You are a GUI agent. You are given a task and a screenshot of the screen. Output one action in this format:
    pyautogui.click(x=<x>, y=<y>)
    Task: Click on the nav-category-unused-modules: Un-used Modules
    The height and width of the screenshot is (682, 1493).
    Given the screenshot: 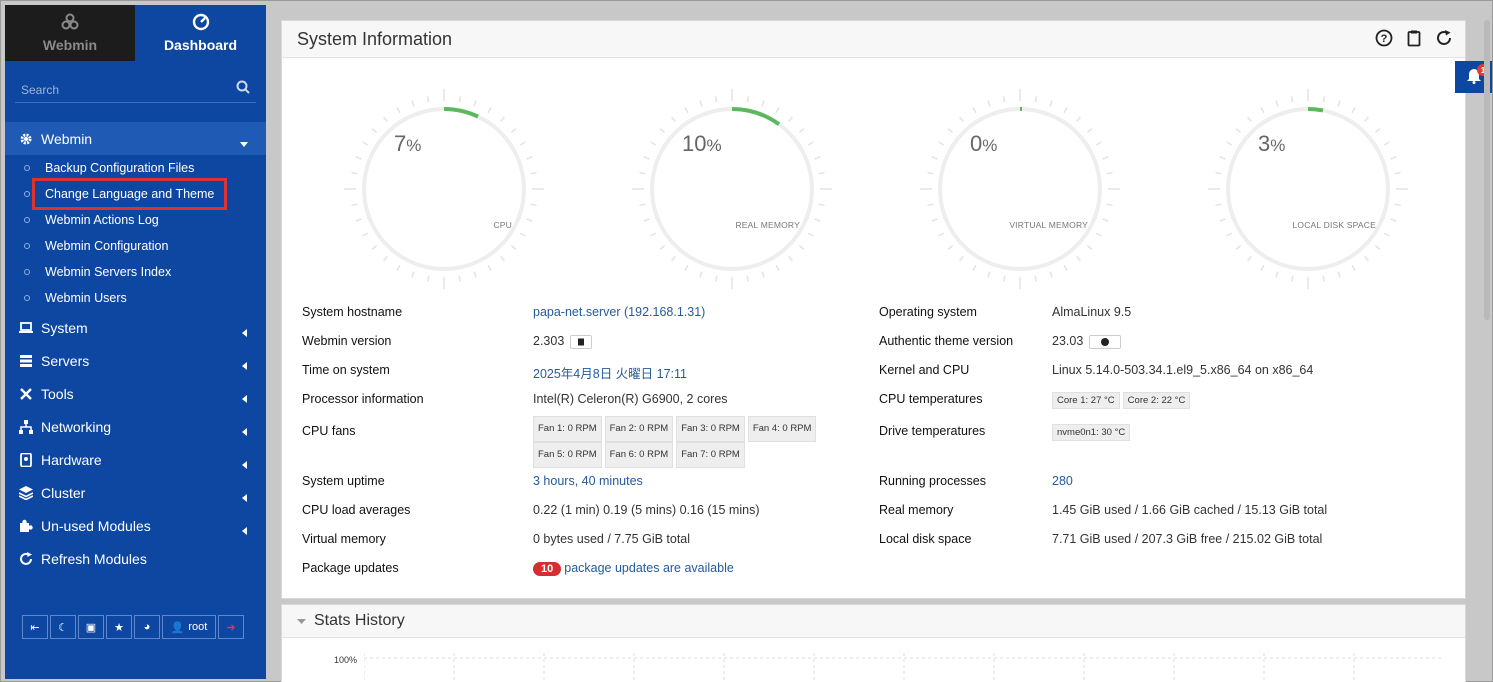 What is the action you would take?
    pyautogui.click(x=135, y=525)
    